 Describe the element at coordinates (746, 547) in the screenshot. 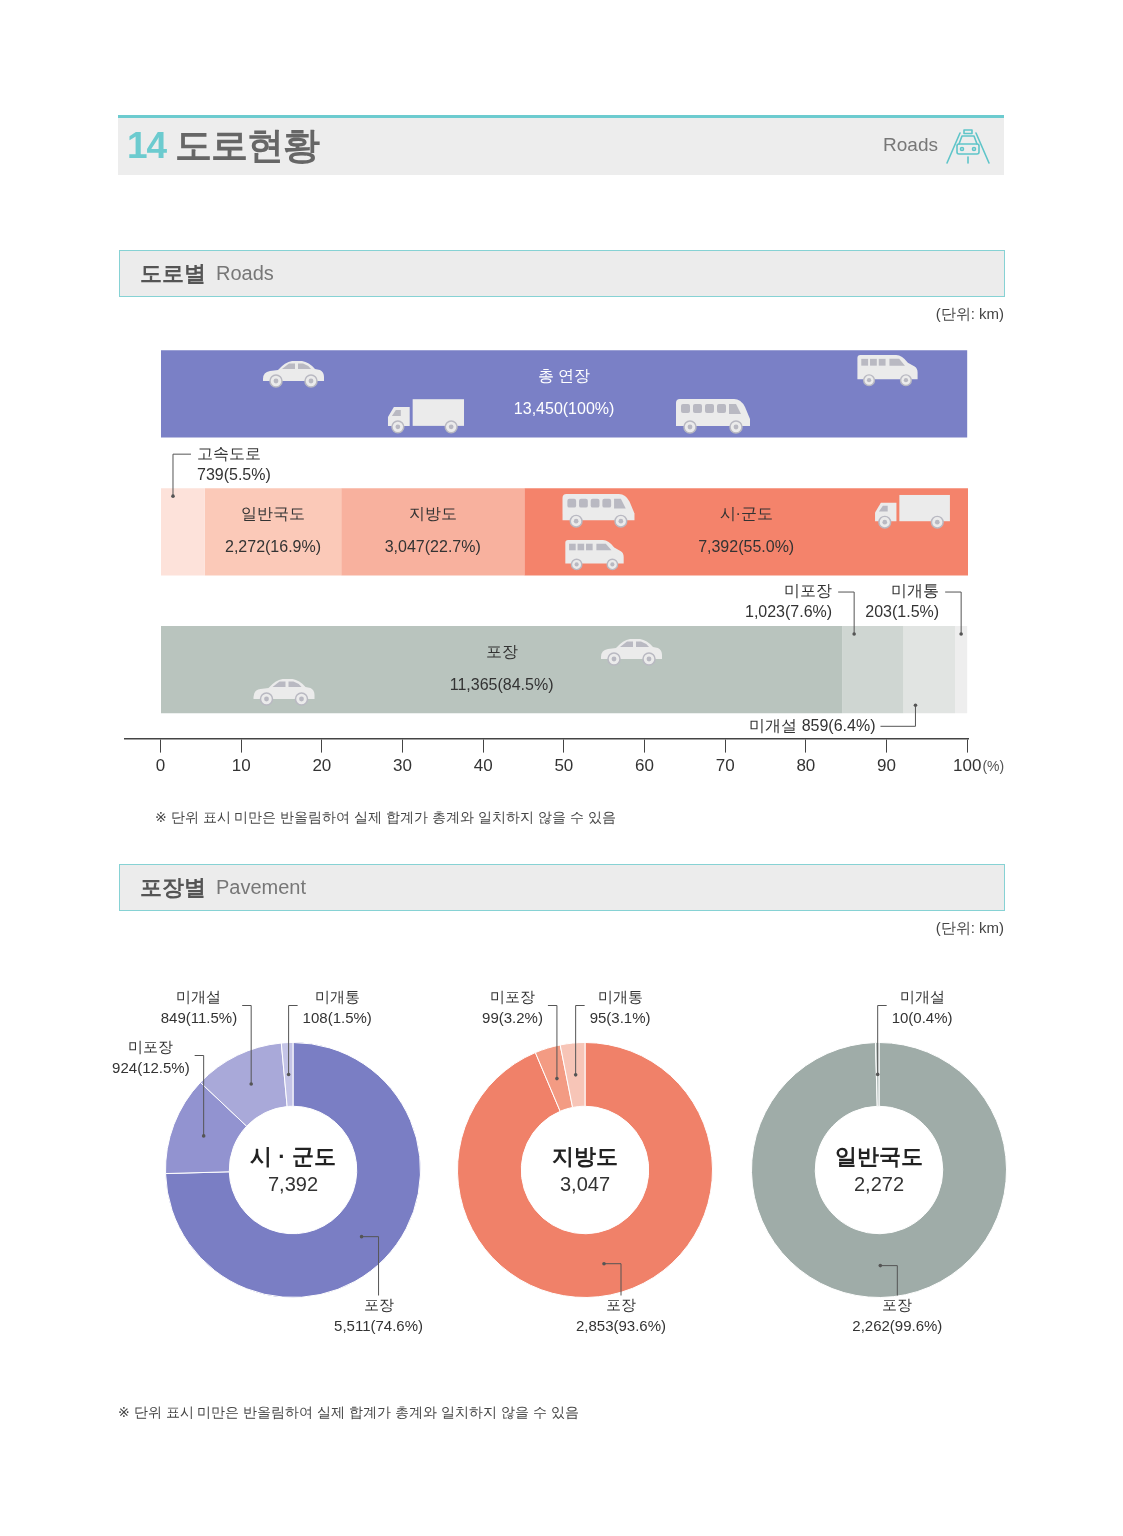

I see `data-label: 7,392(55.0%)` at that location.